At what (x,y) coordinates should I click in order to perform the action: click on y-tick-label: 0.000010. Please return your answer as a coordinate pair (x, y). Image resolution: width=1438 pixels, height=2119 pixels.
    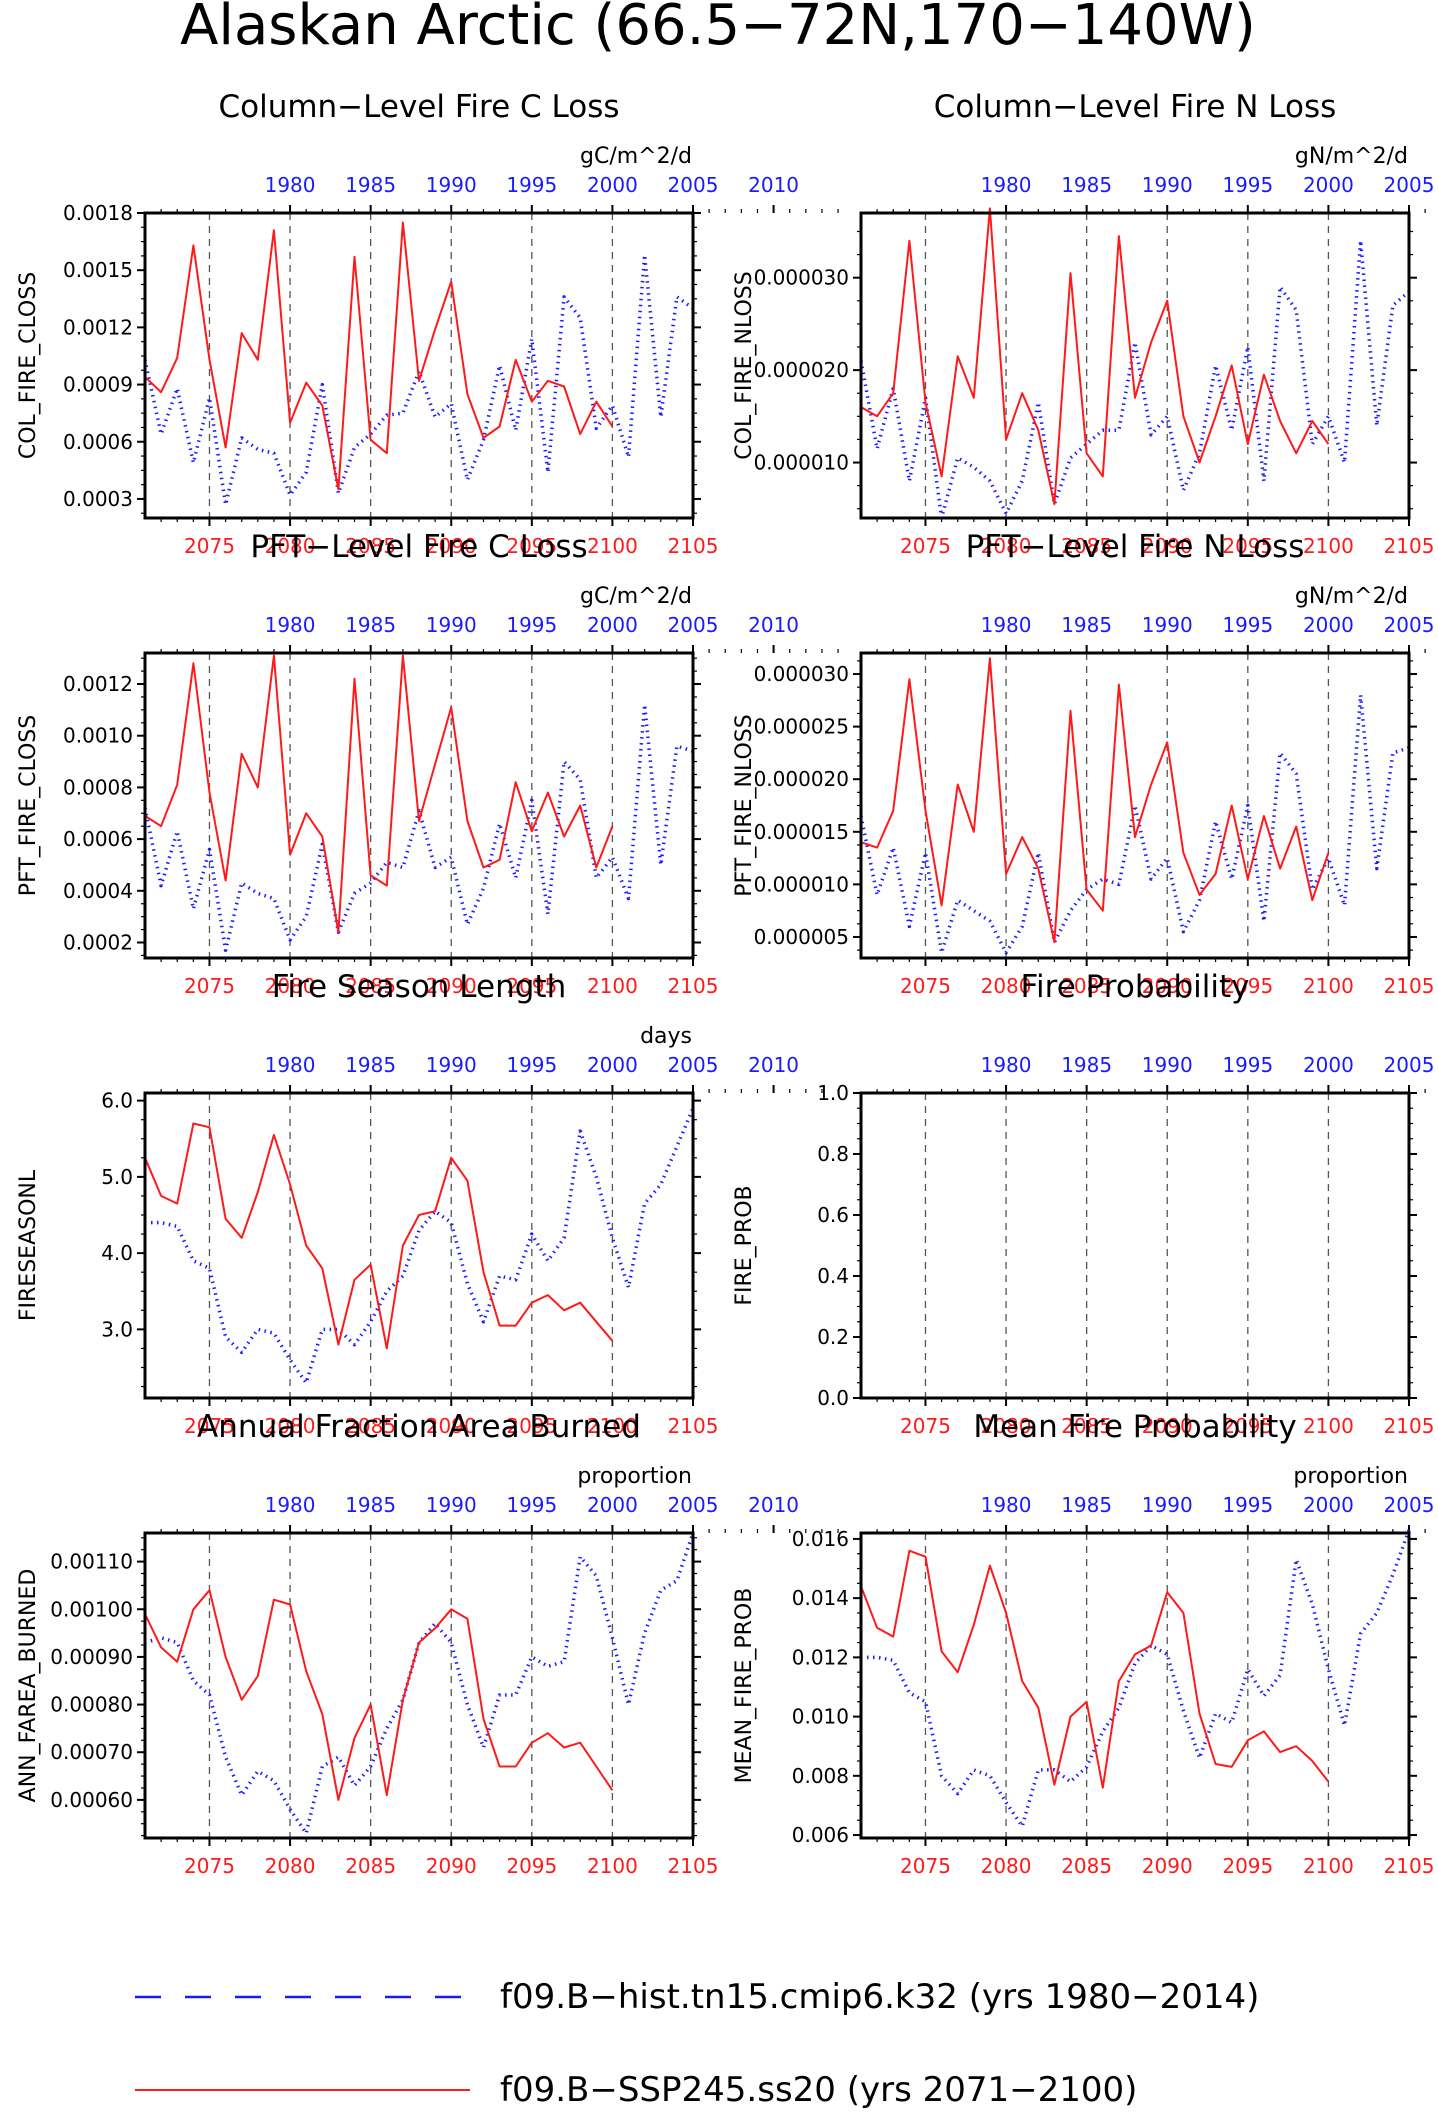
    Looking at the image, I should click on (801, 463).